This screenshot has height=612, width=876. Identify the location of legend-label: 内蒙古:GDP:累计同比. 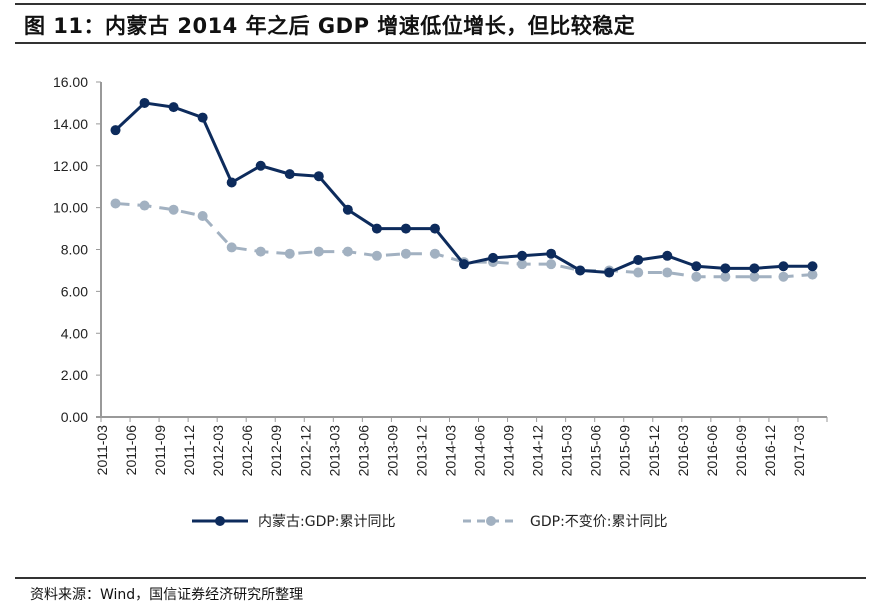
(327, 522).